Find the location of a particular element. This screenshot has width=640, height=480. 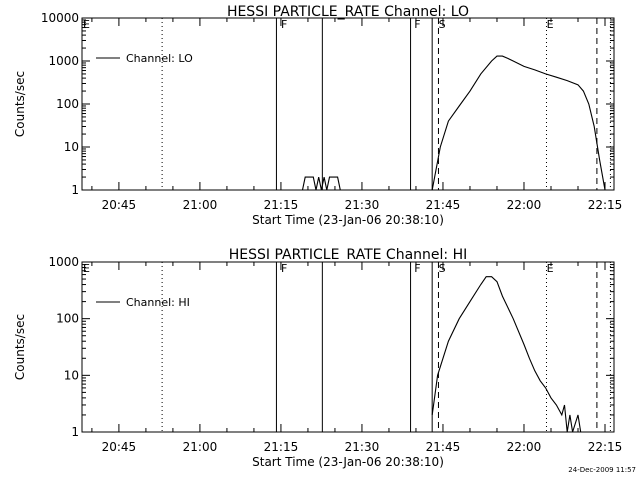

y-tick-label: 10000 is located at coordinates (60, 18).